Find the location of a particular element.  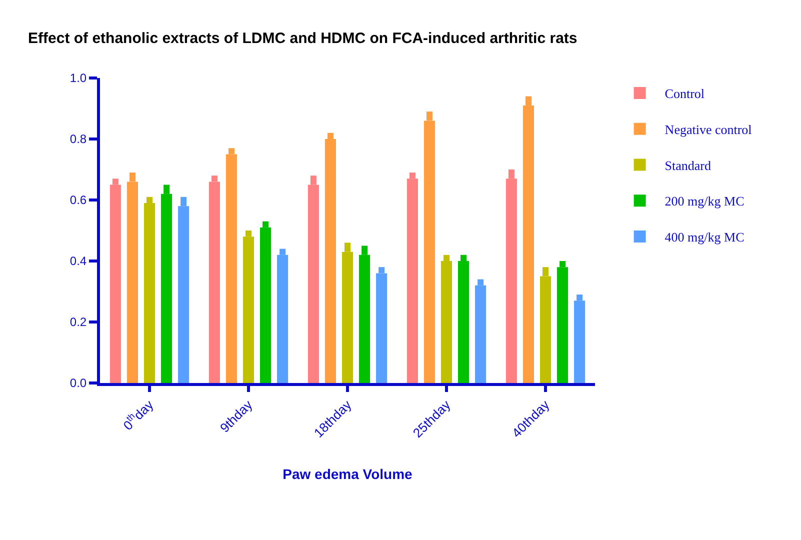

y-tick-label: 1.0 is located at coordinates (78, 78).